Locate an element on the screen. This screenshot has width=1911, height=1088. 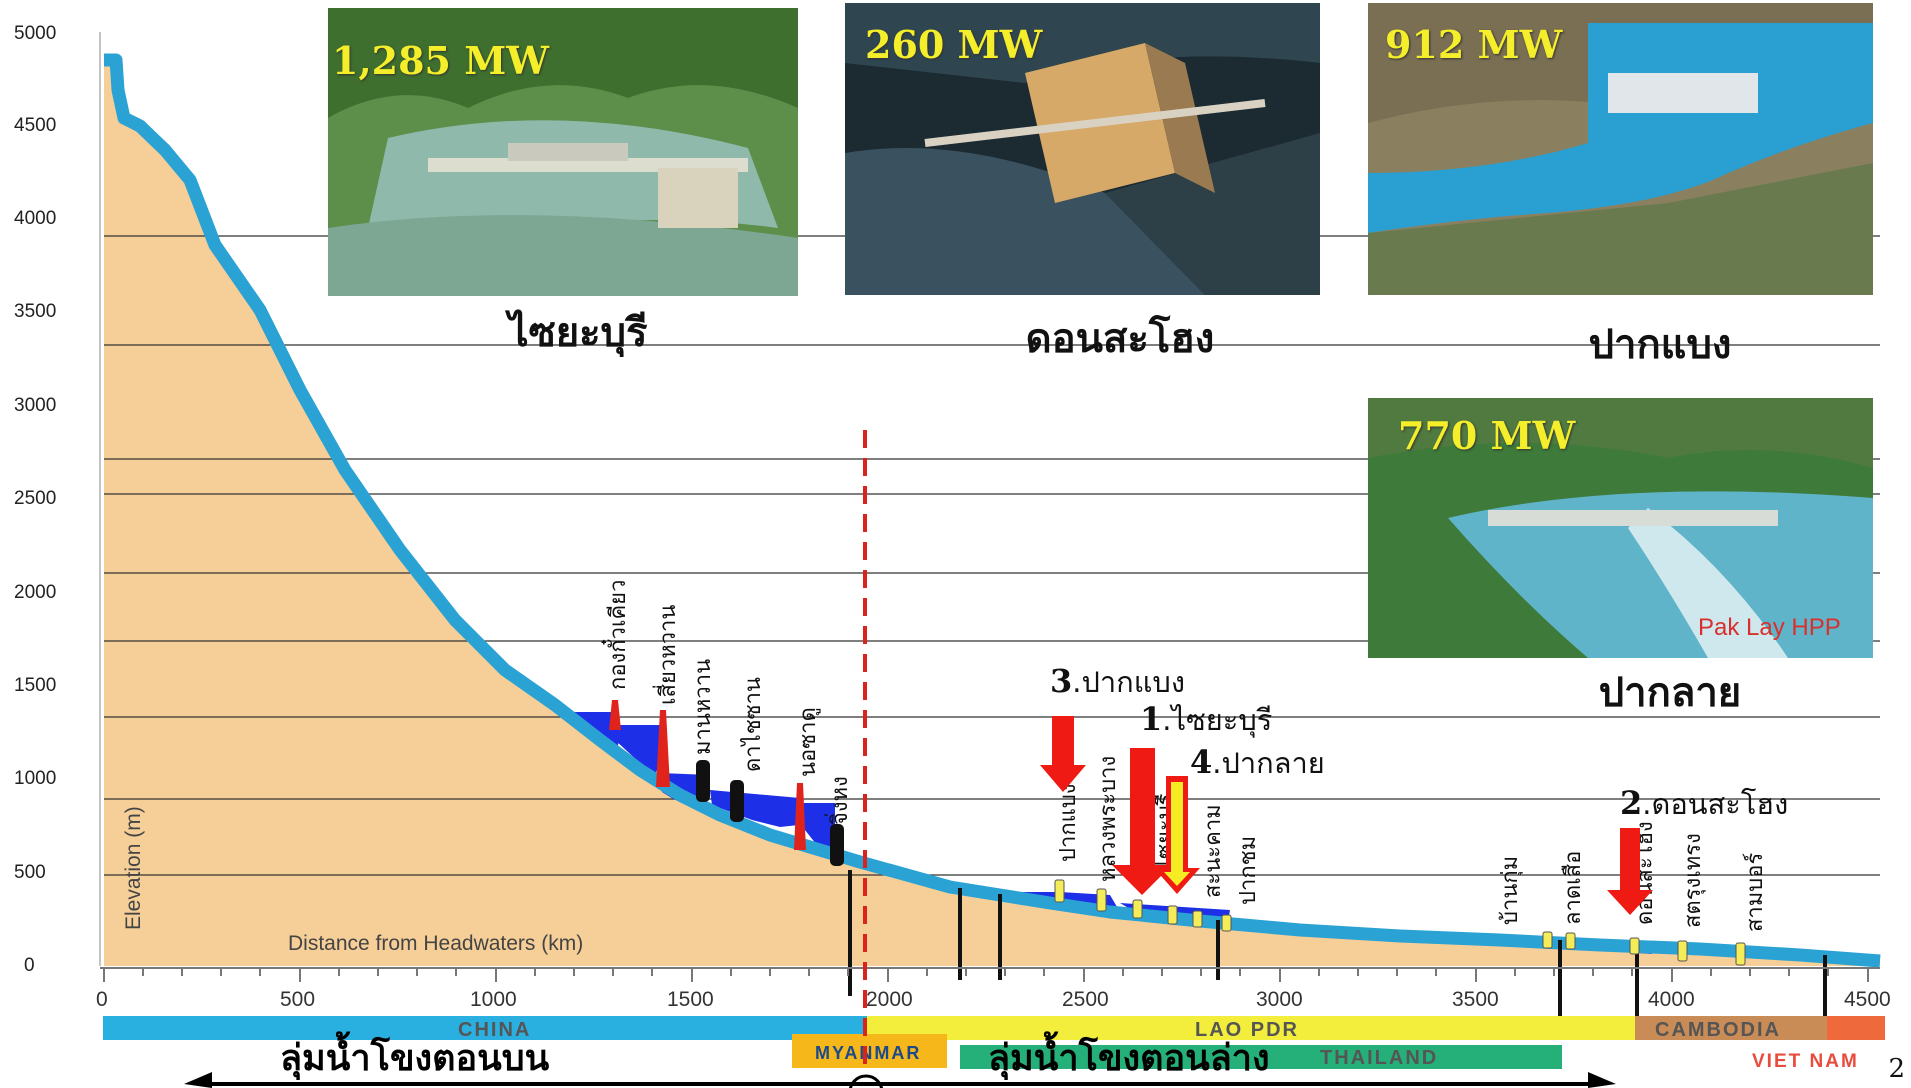
lower-dam-markers is located at coordinates (1400, 922).